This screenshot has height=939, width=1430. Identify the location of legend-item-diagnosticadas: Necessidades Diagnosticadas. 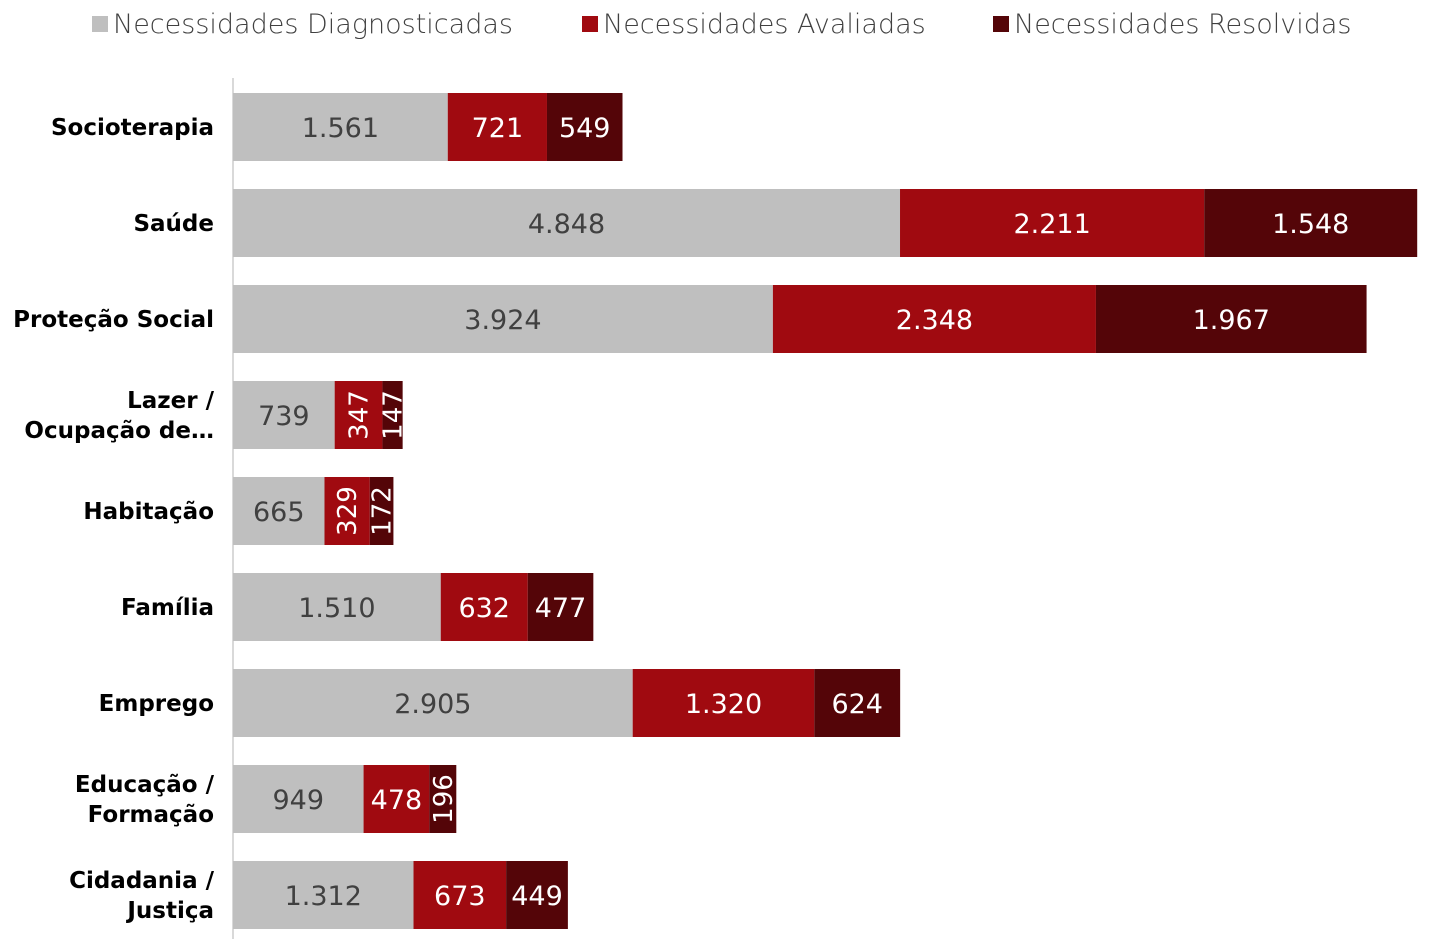
(302, 24).